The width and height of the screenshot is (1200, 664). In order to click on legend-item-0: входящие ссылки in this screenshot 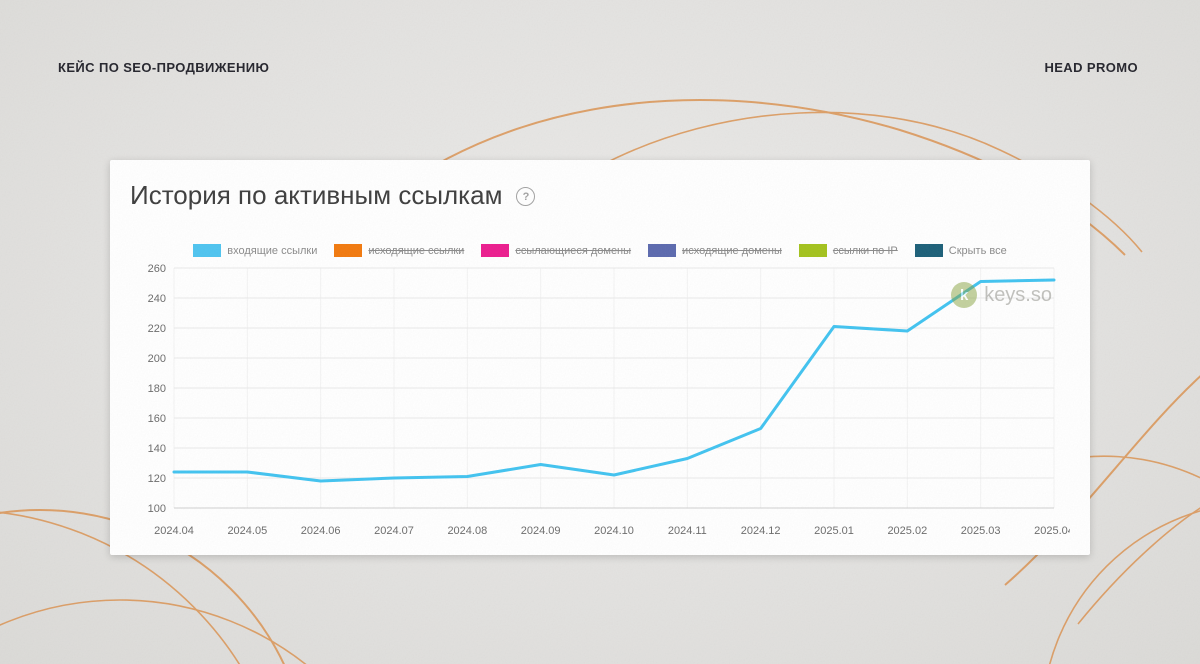, I will do `click(255, 250)`.